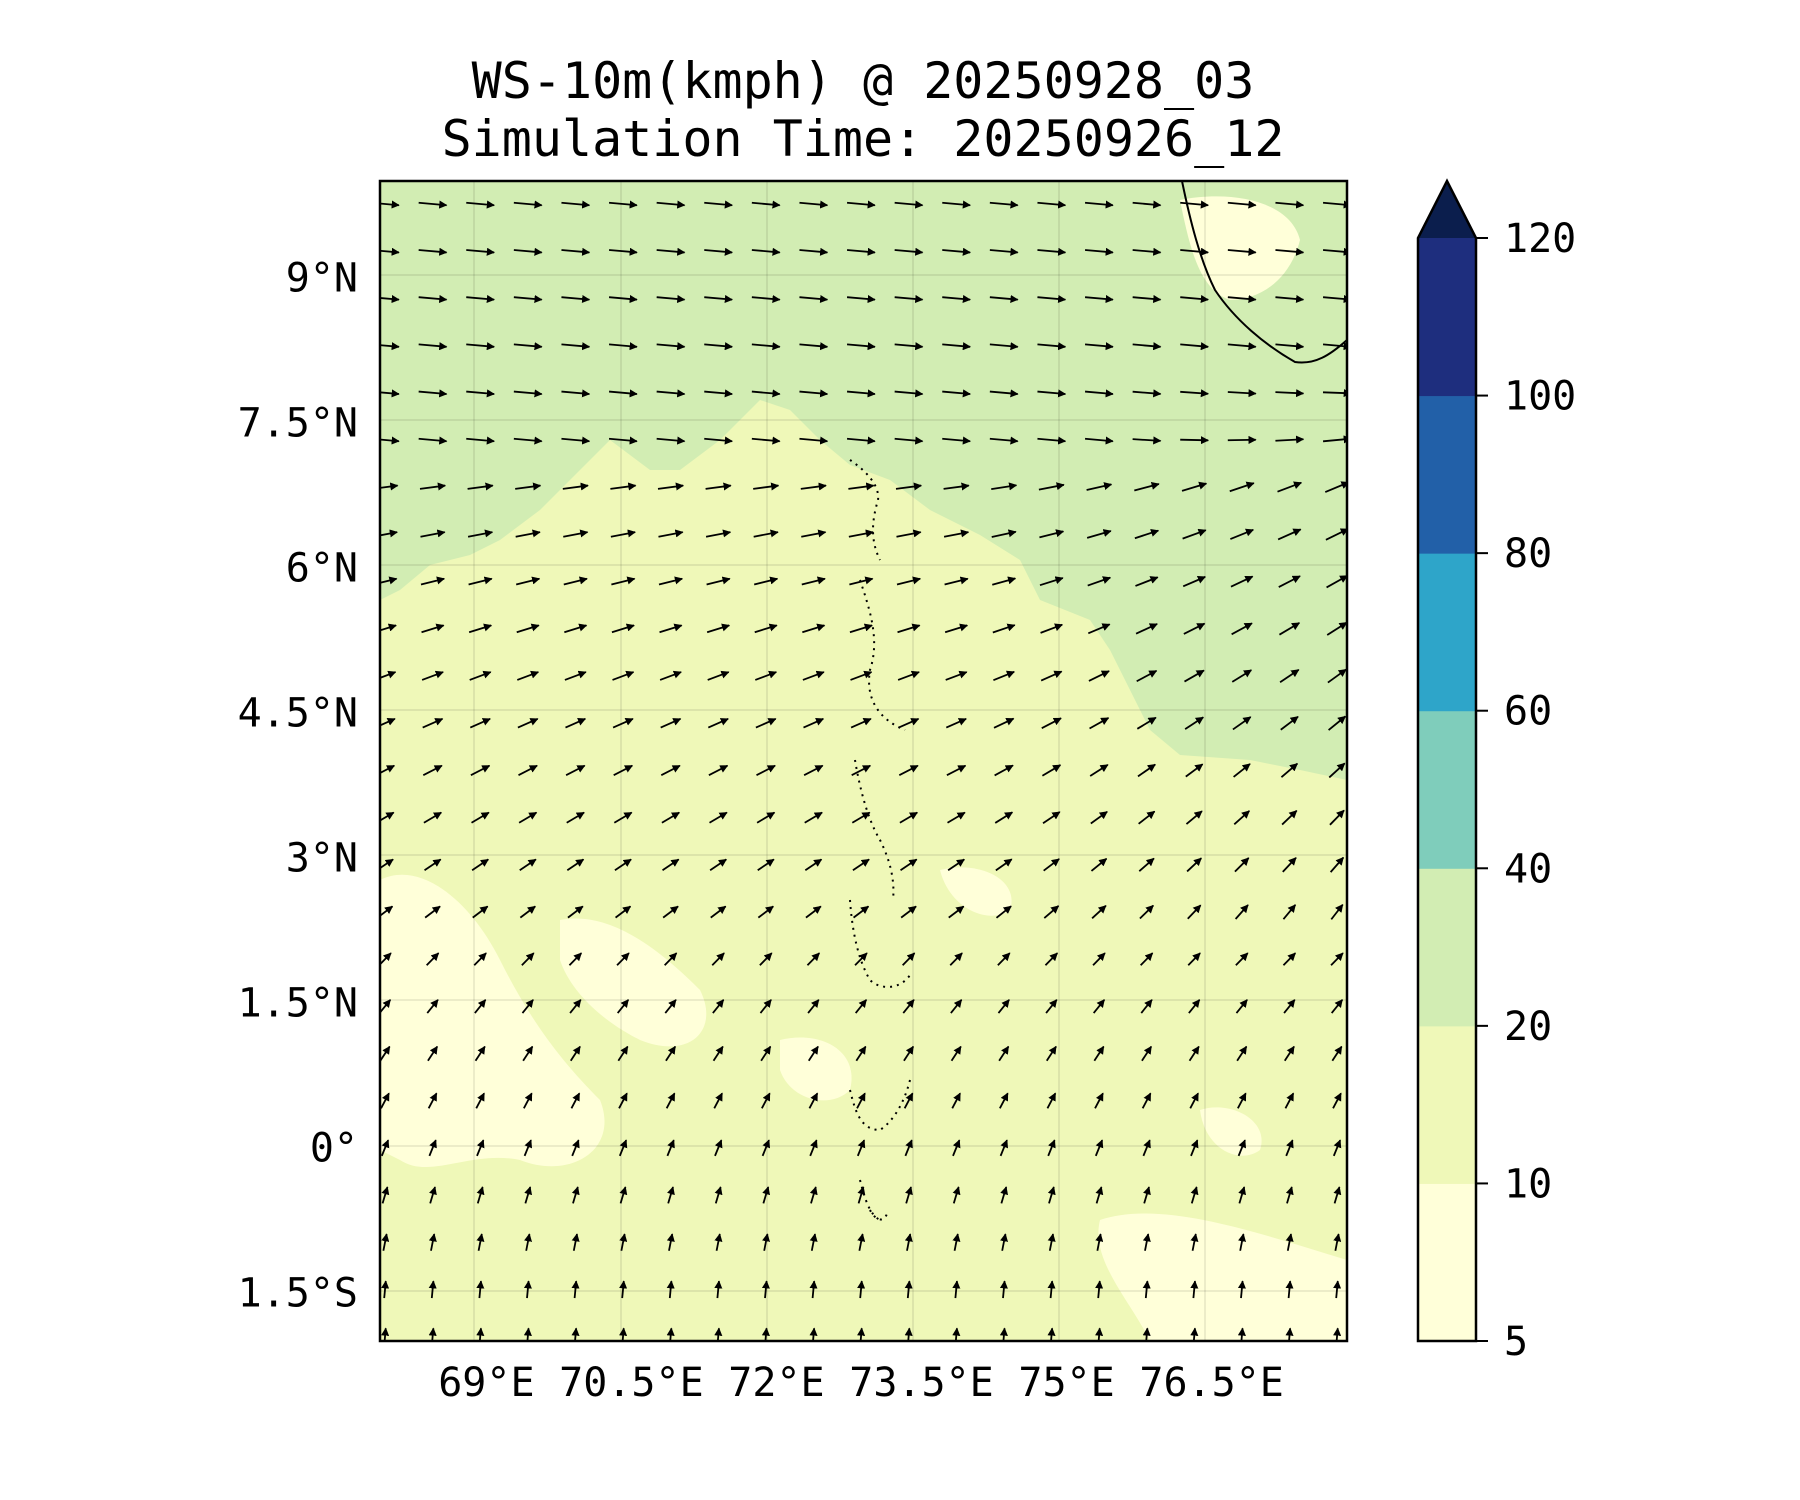  I want to click on lon-tick-label: 69°E, so click(486, 1383).